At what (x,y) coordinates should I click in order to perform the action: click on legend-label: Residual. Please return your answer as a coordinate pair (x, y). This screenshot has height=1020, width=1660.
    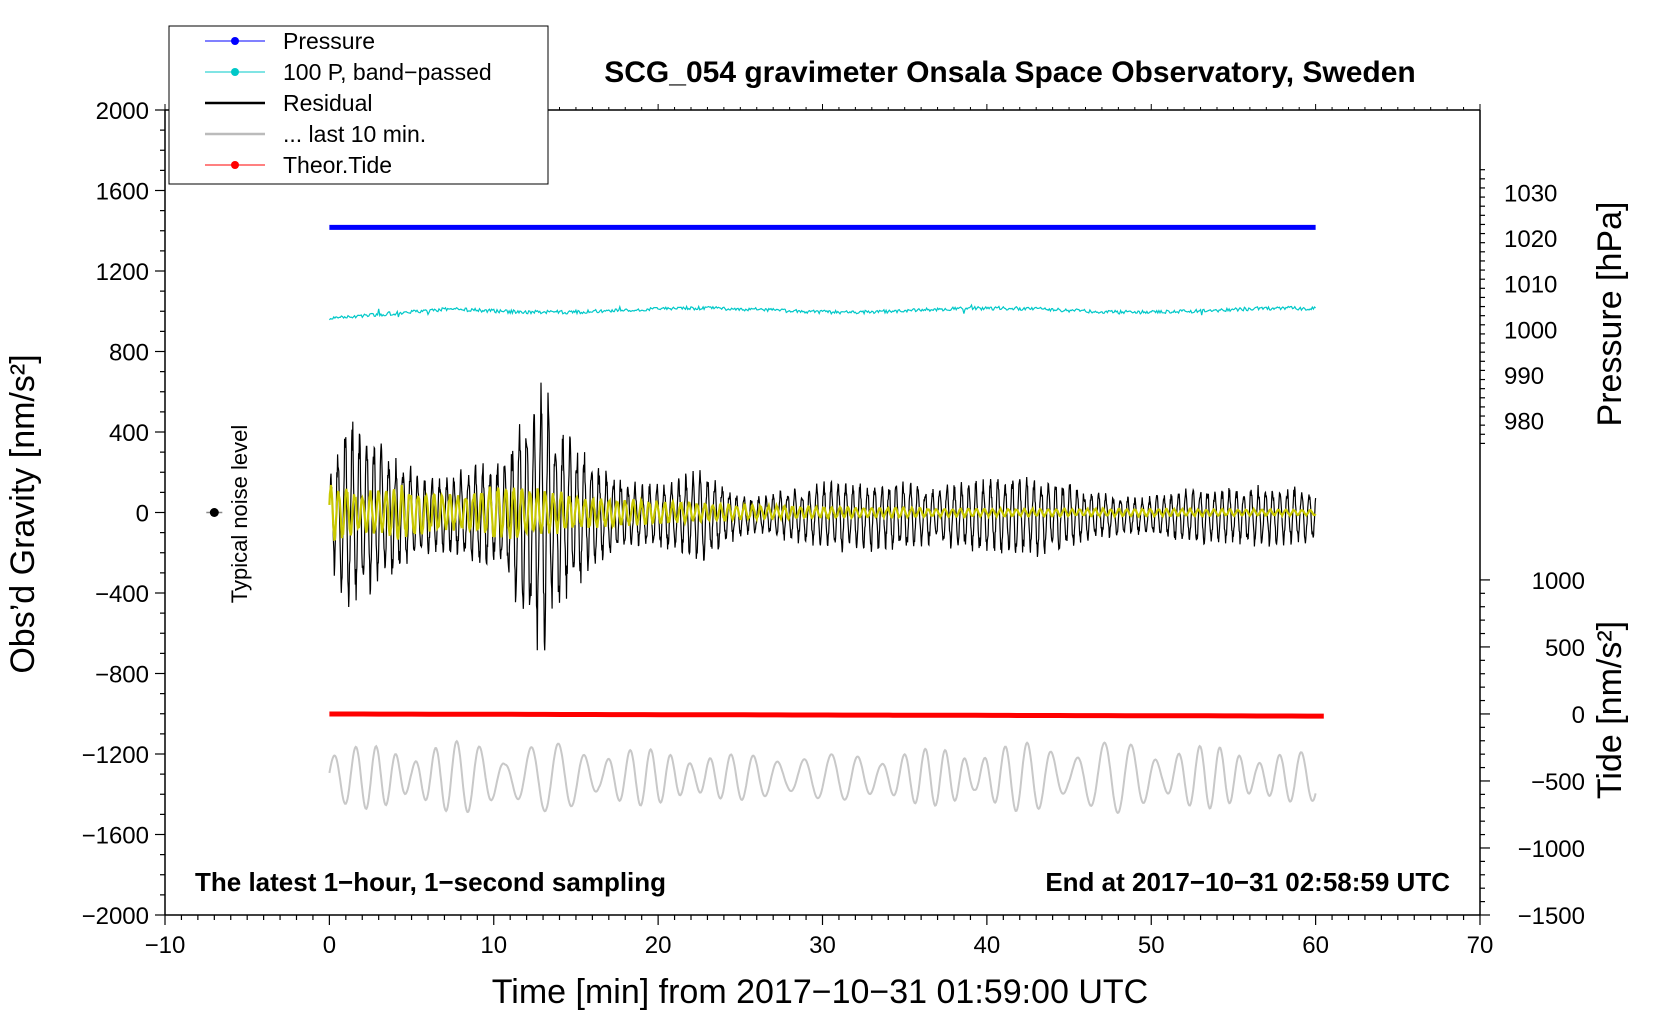
    Looking at the image, I should click on (328, 103).